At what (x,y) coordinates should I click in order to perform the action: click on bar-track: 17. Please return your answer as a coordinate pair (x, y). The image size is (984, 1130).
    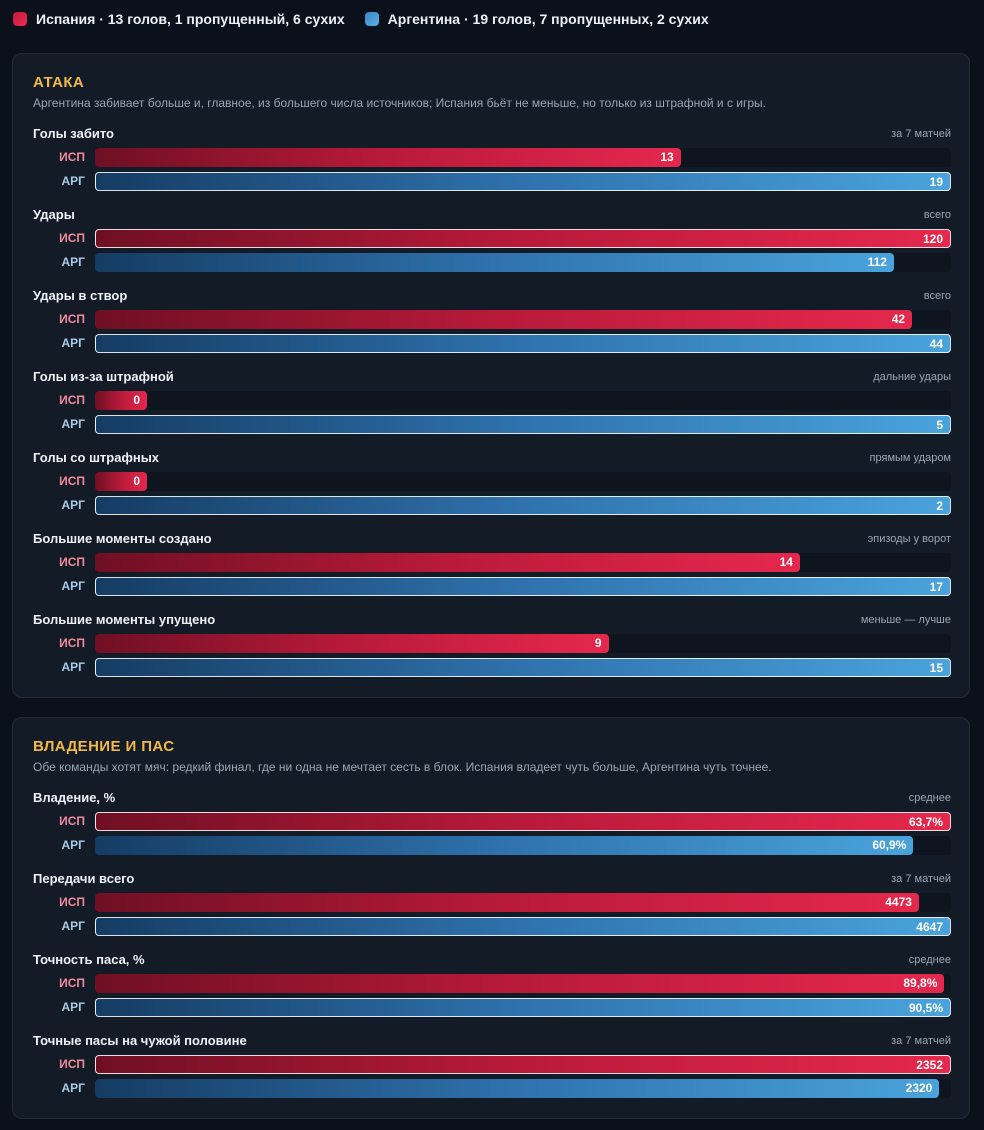
    Looking at the image, I should click on (523, 586).